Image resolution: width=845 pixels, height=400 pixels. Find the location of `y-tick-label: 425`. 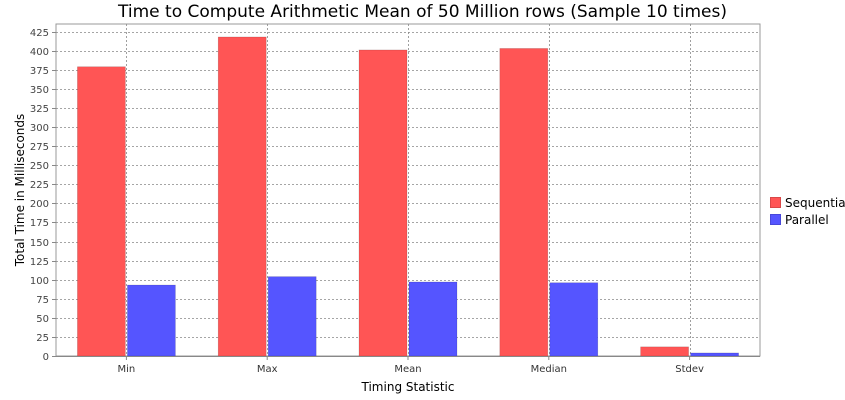

y-tick-label: 425 is located at coordinates (39, 33).